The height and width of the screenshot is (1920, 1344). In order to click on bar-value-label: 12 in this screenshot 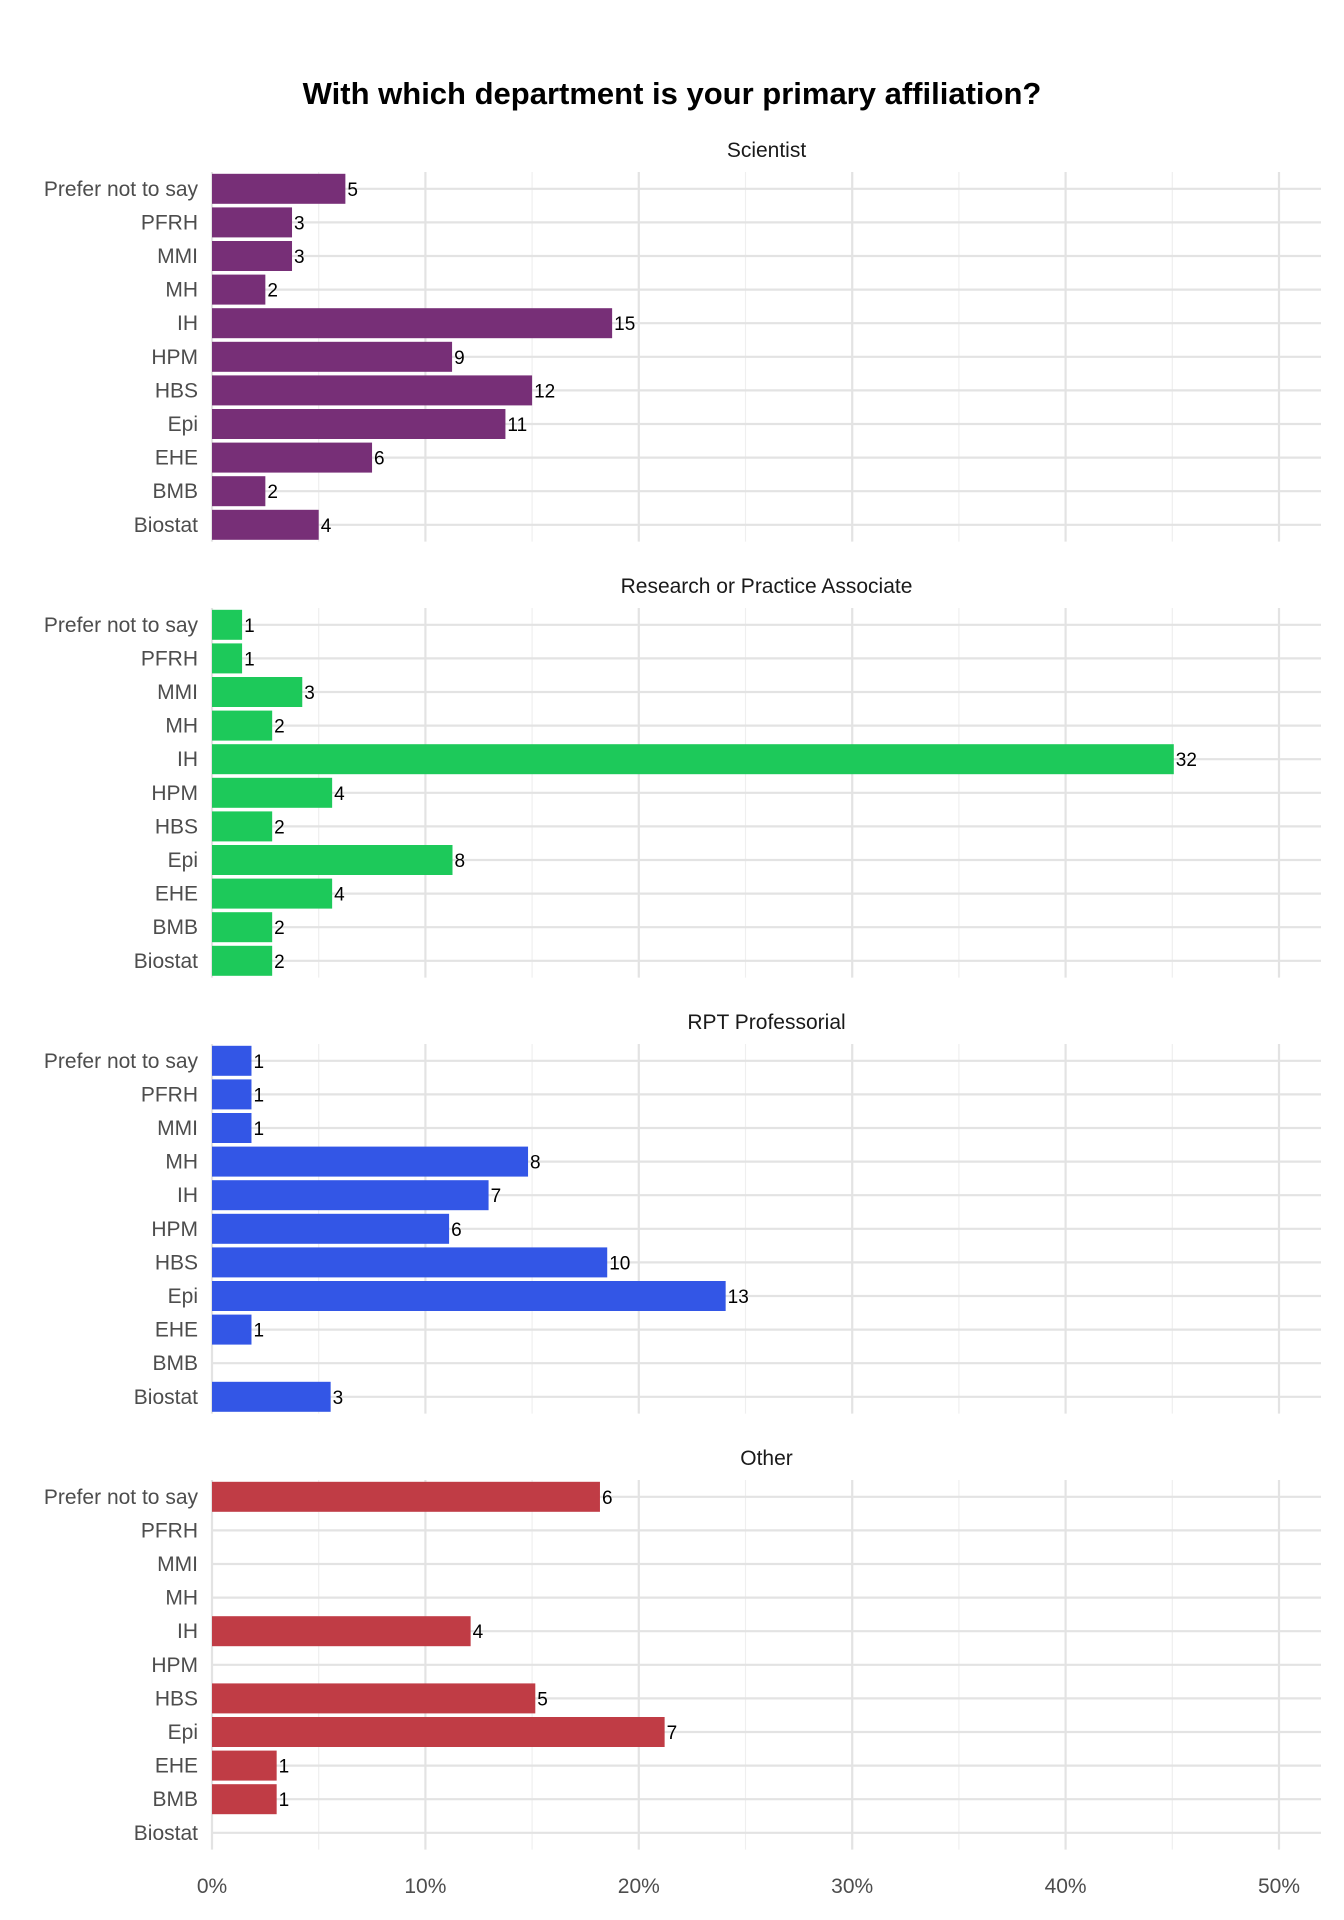, I will do `click(544, 391)`.